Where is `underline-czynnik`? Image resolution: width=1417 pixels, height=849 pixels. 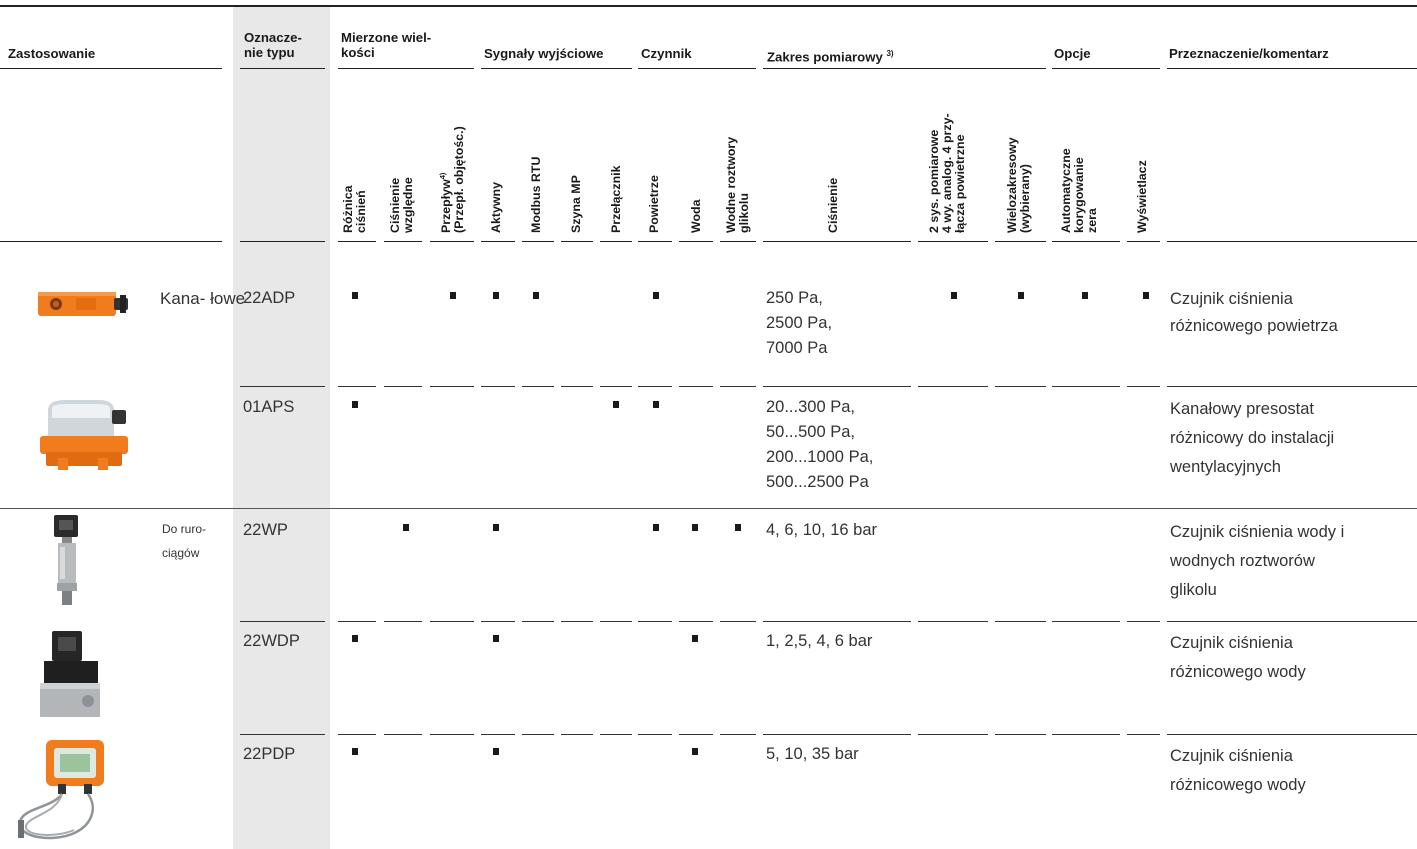
underline-czynnik is located at coordinates (697, 68).